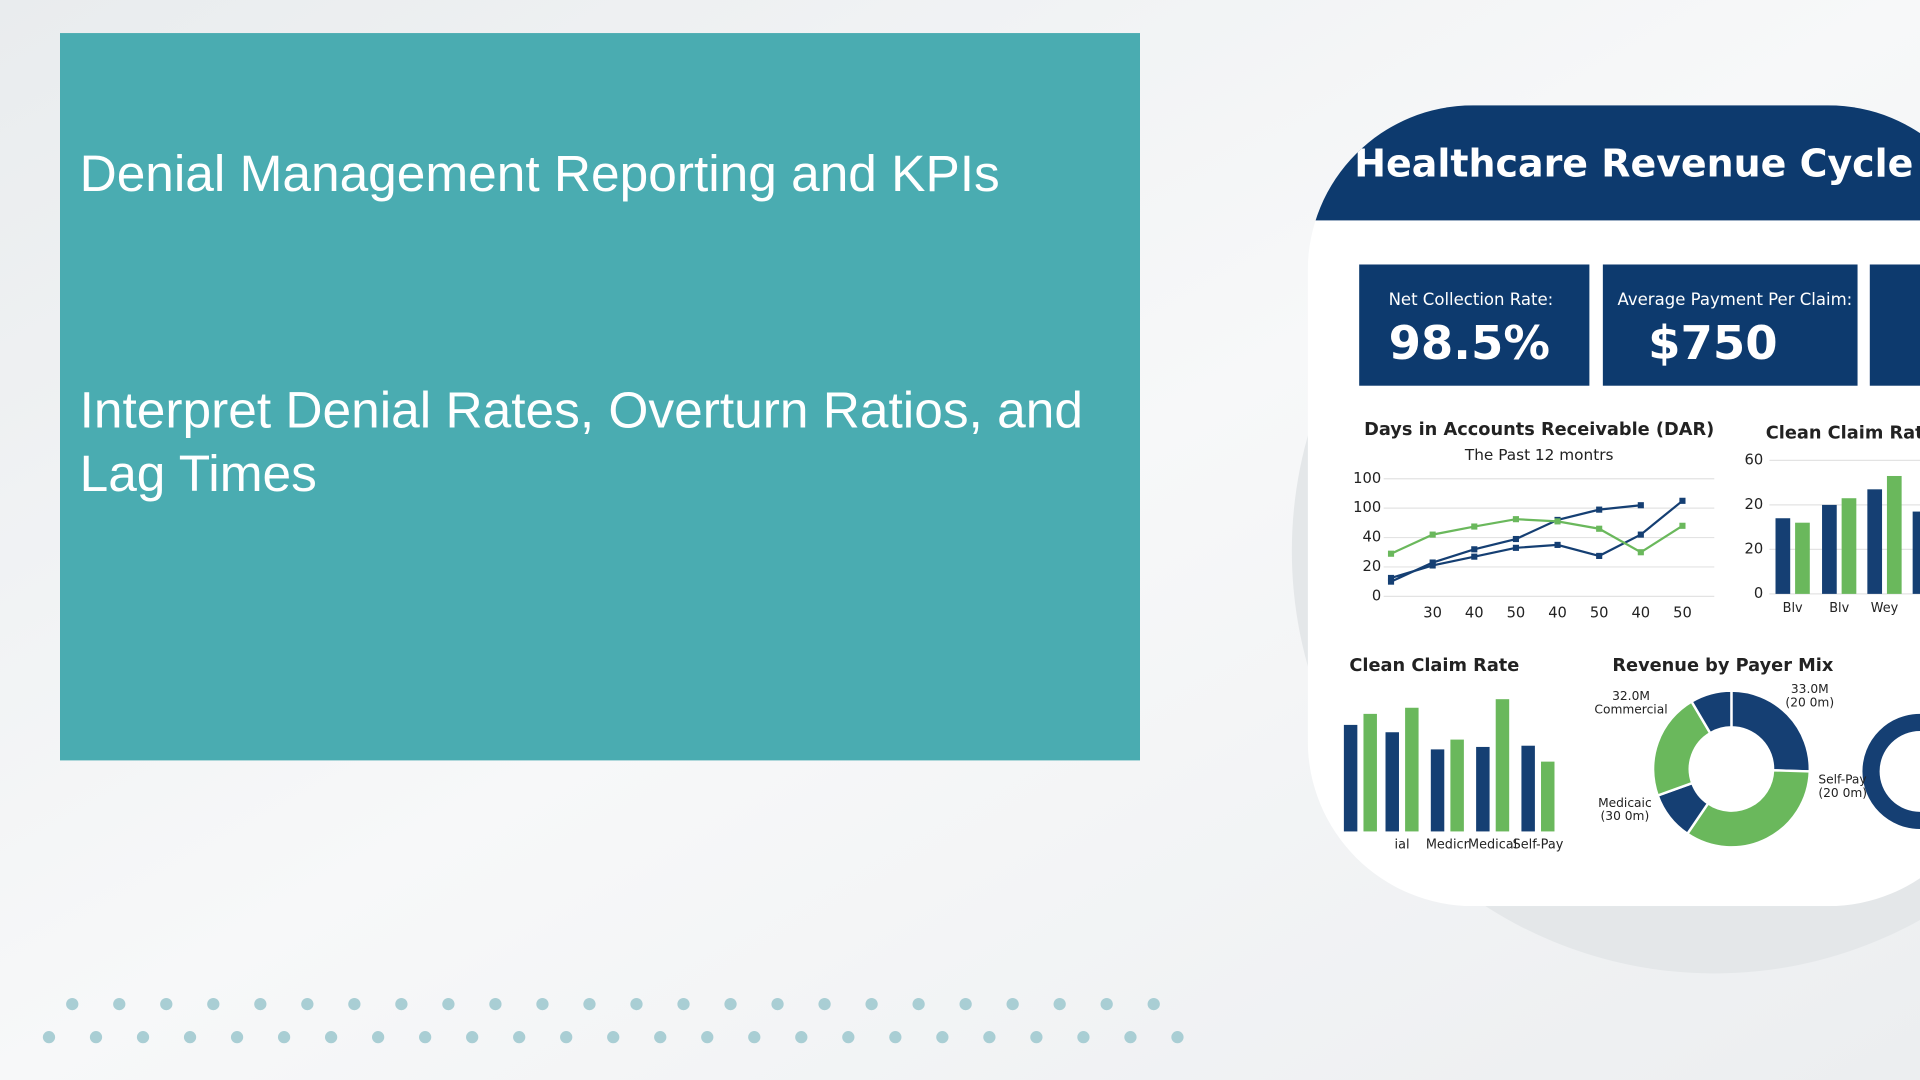  I want to click on donut-annotation: Commercial, so click(1630, 710).